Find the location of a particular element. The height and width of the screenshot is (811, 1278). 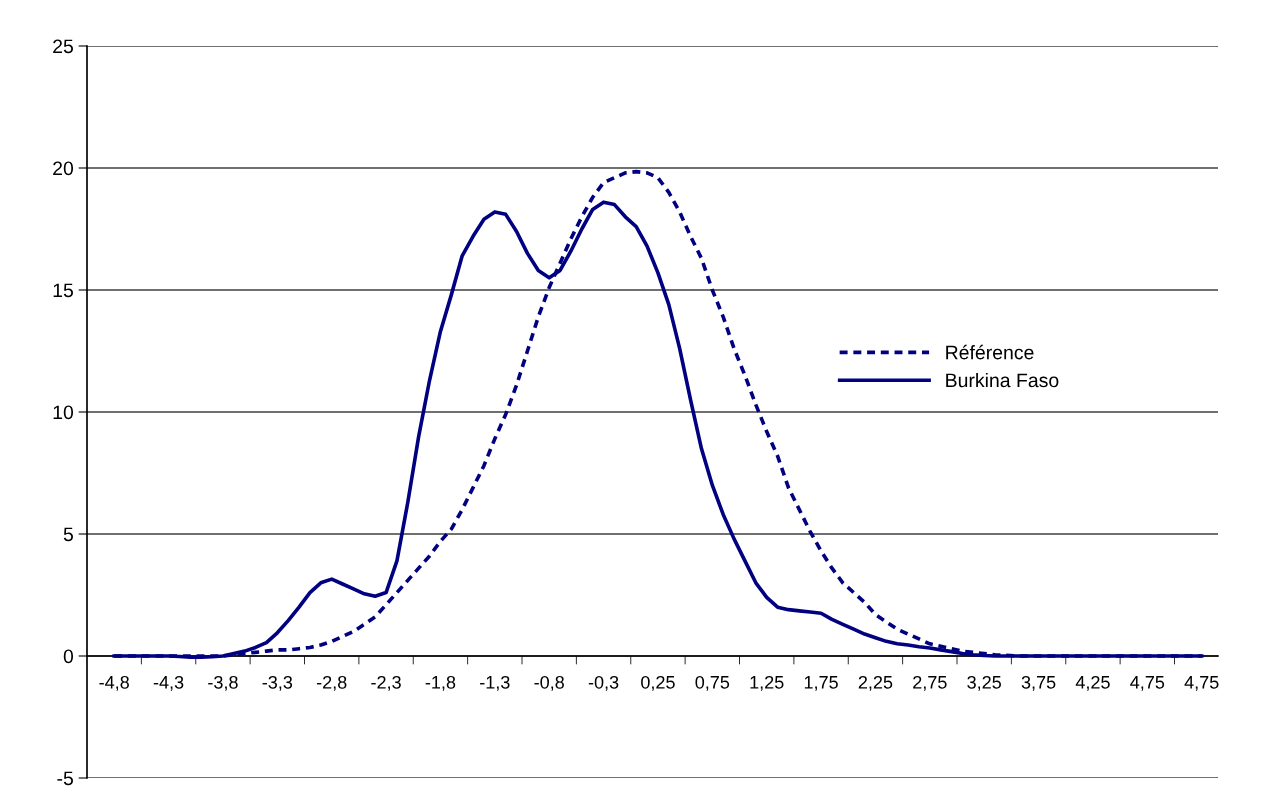

x-tick-label: -0,3 is located at coordinates (603, 683).